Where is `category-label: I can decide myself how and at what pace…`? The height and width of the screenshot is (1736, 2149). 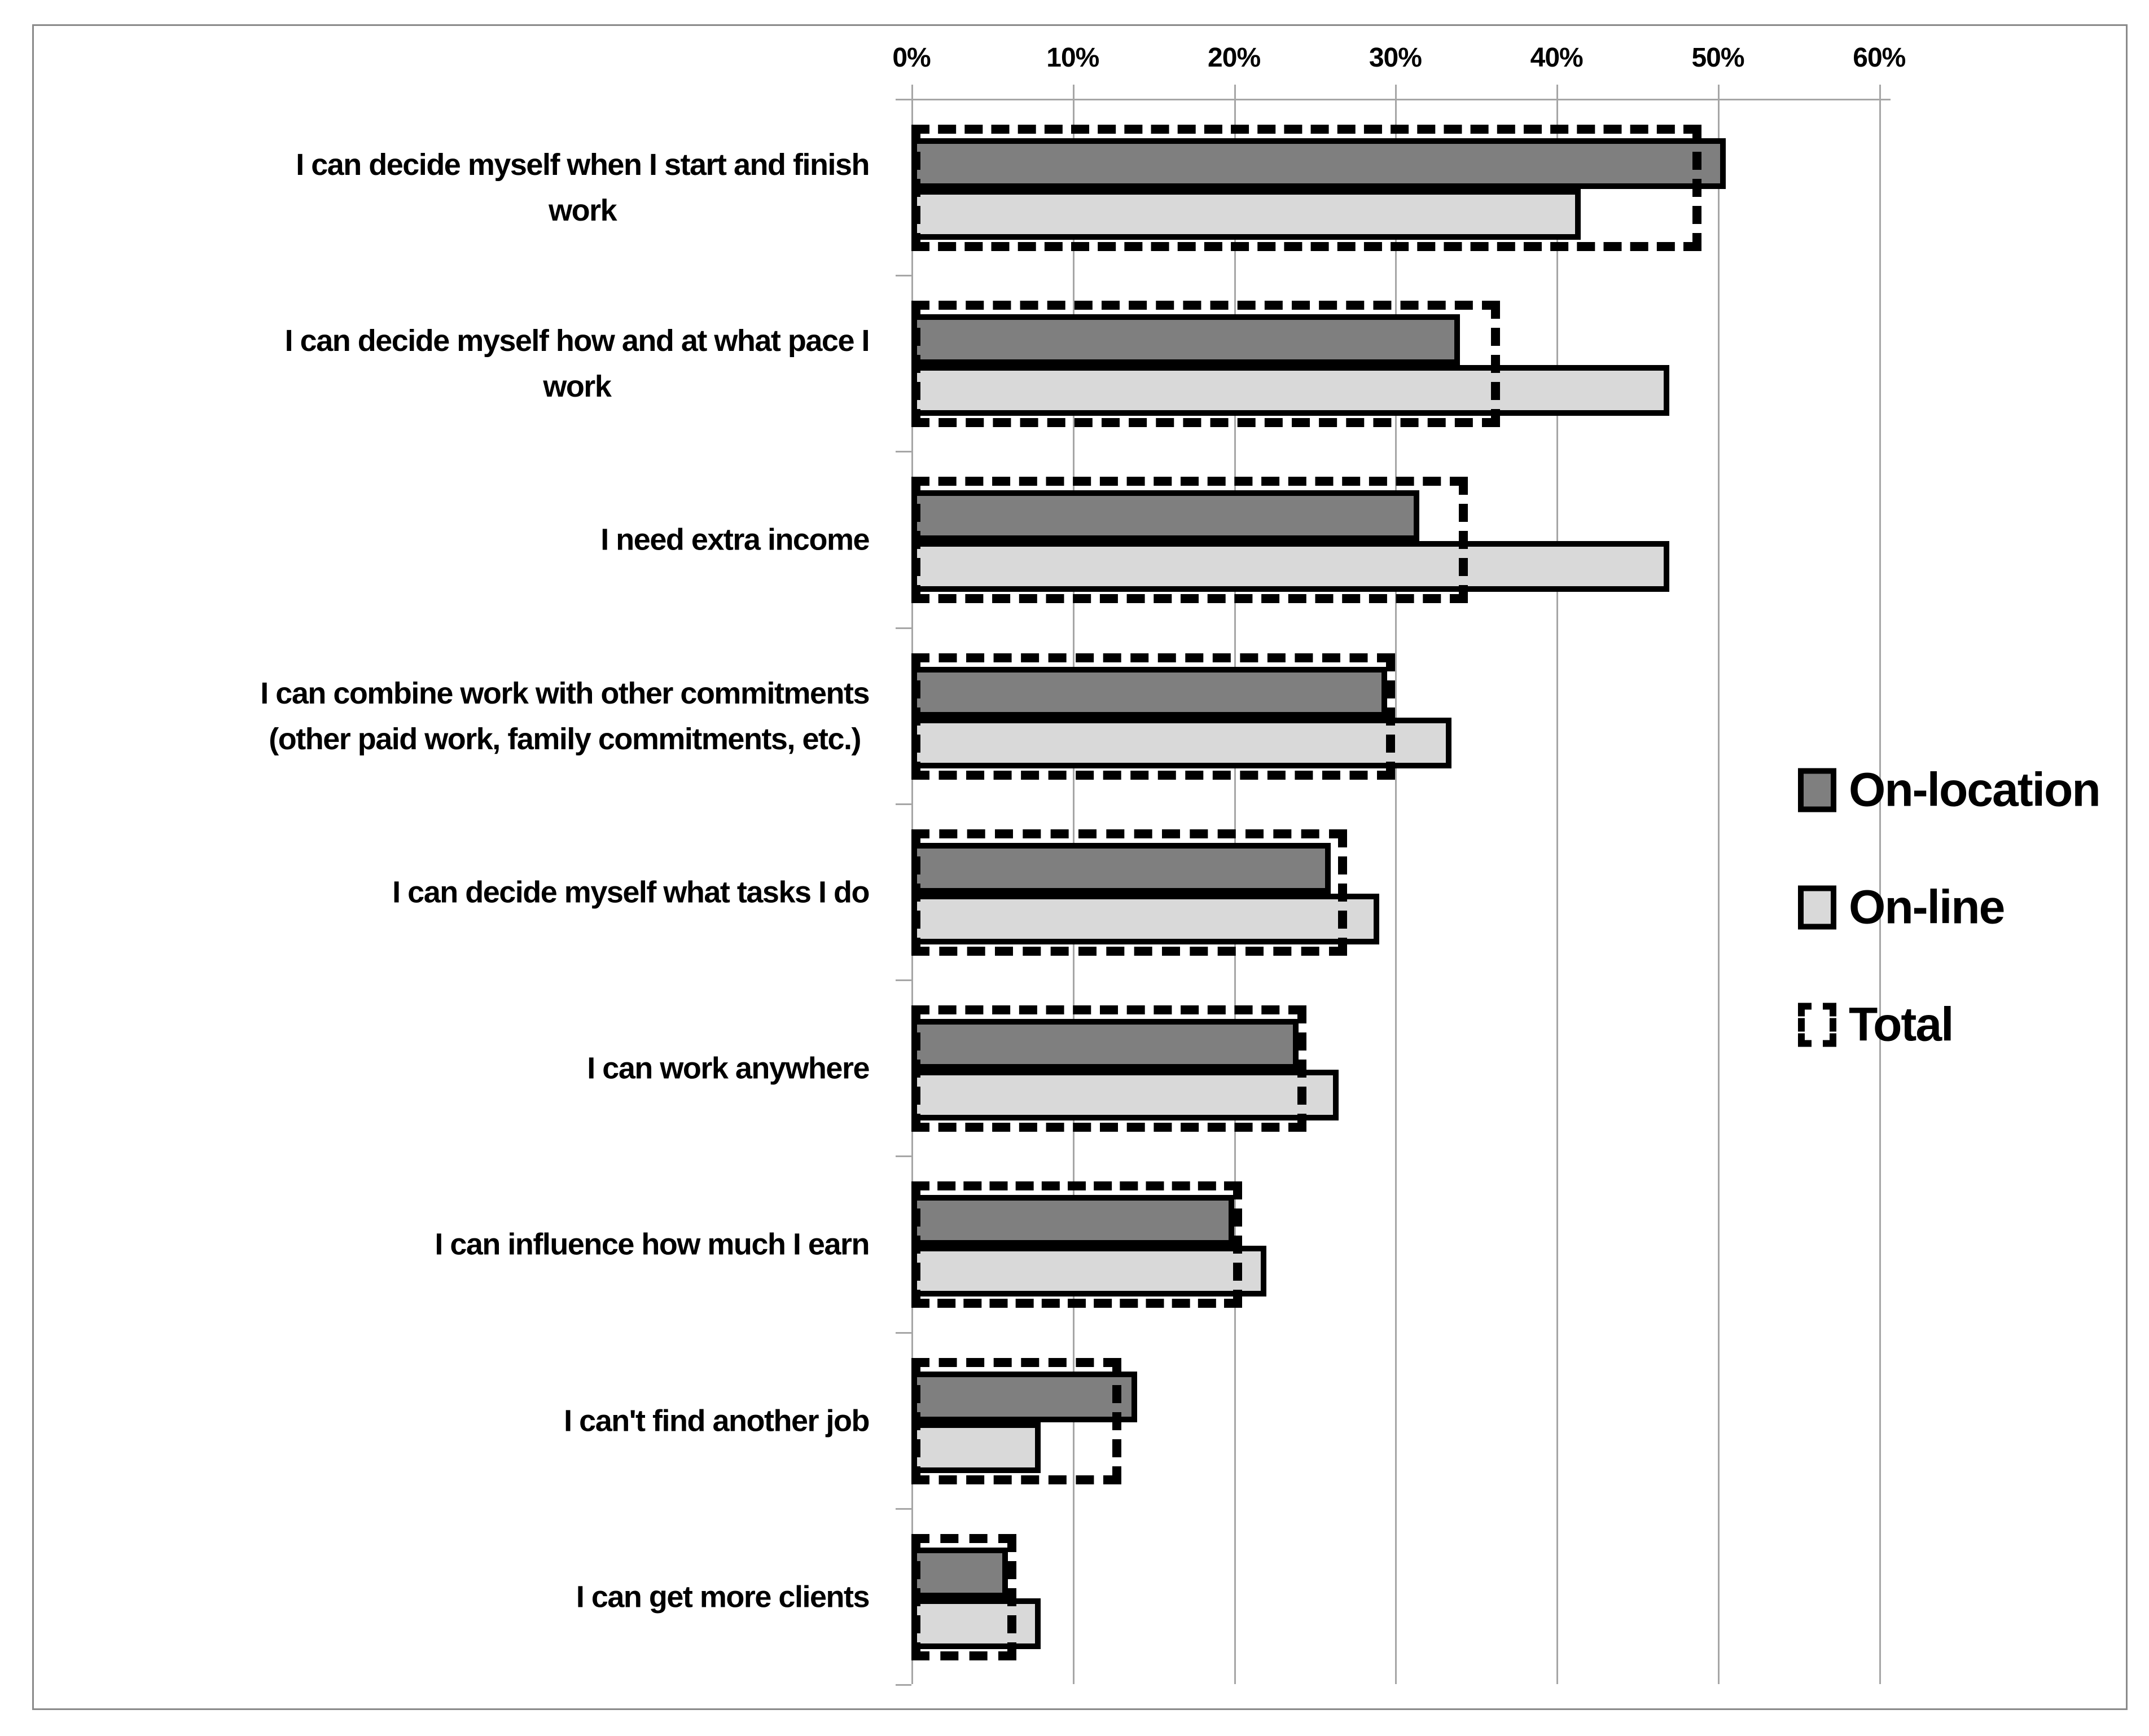 category-label: I can decide myself how and at what pace… is located at coordinates (577, 364).